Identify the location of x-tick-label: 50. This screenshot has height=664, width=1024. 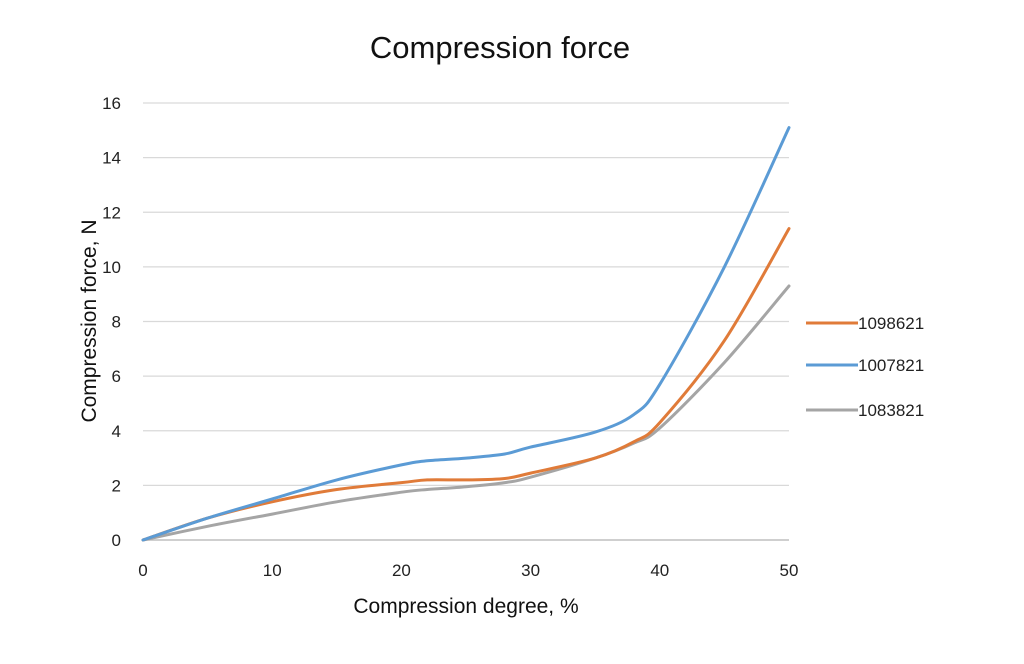
(789, 570).